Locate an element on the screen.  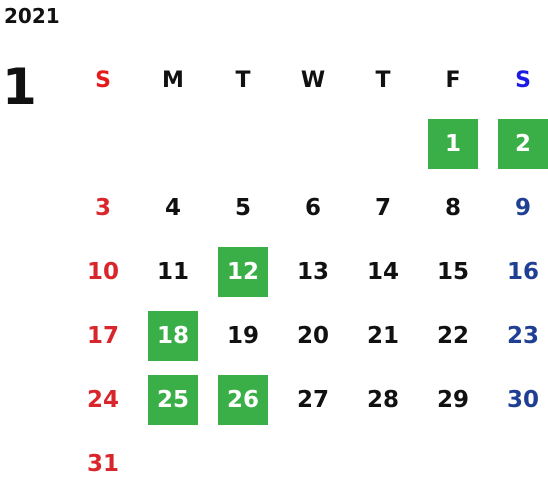
day-number: 12 is located at coordinates (243, 272).